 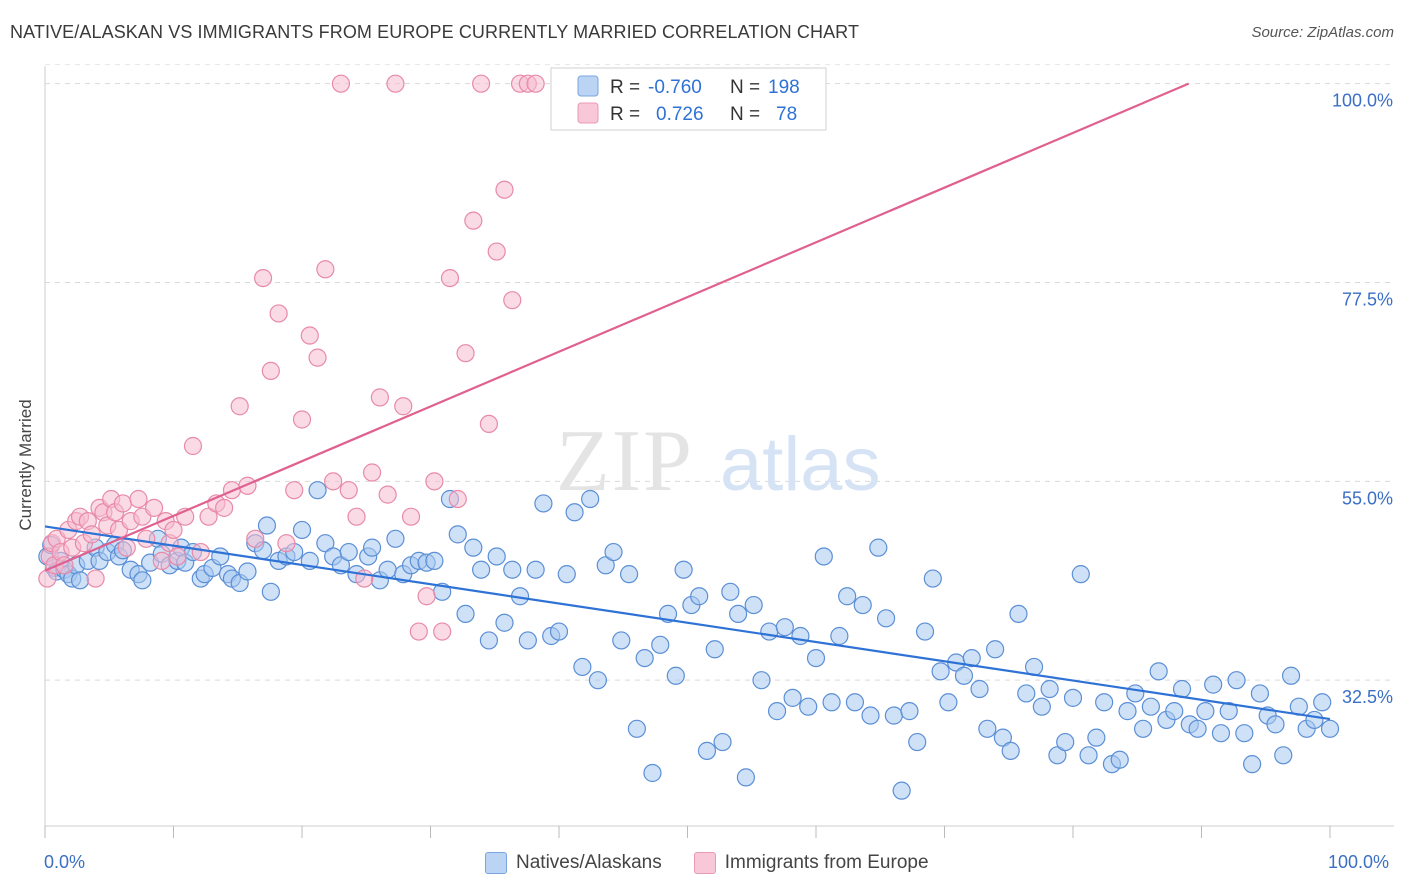 I want to click on bottom-legend: Natives/Alaskans Immigrants from Europe, so click(x=718, y=863).